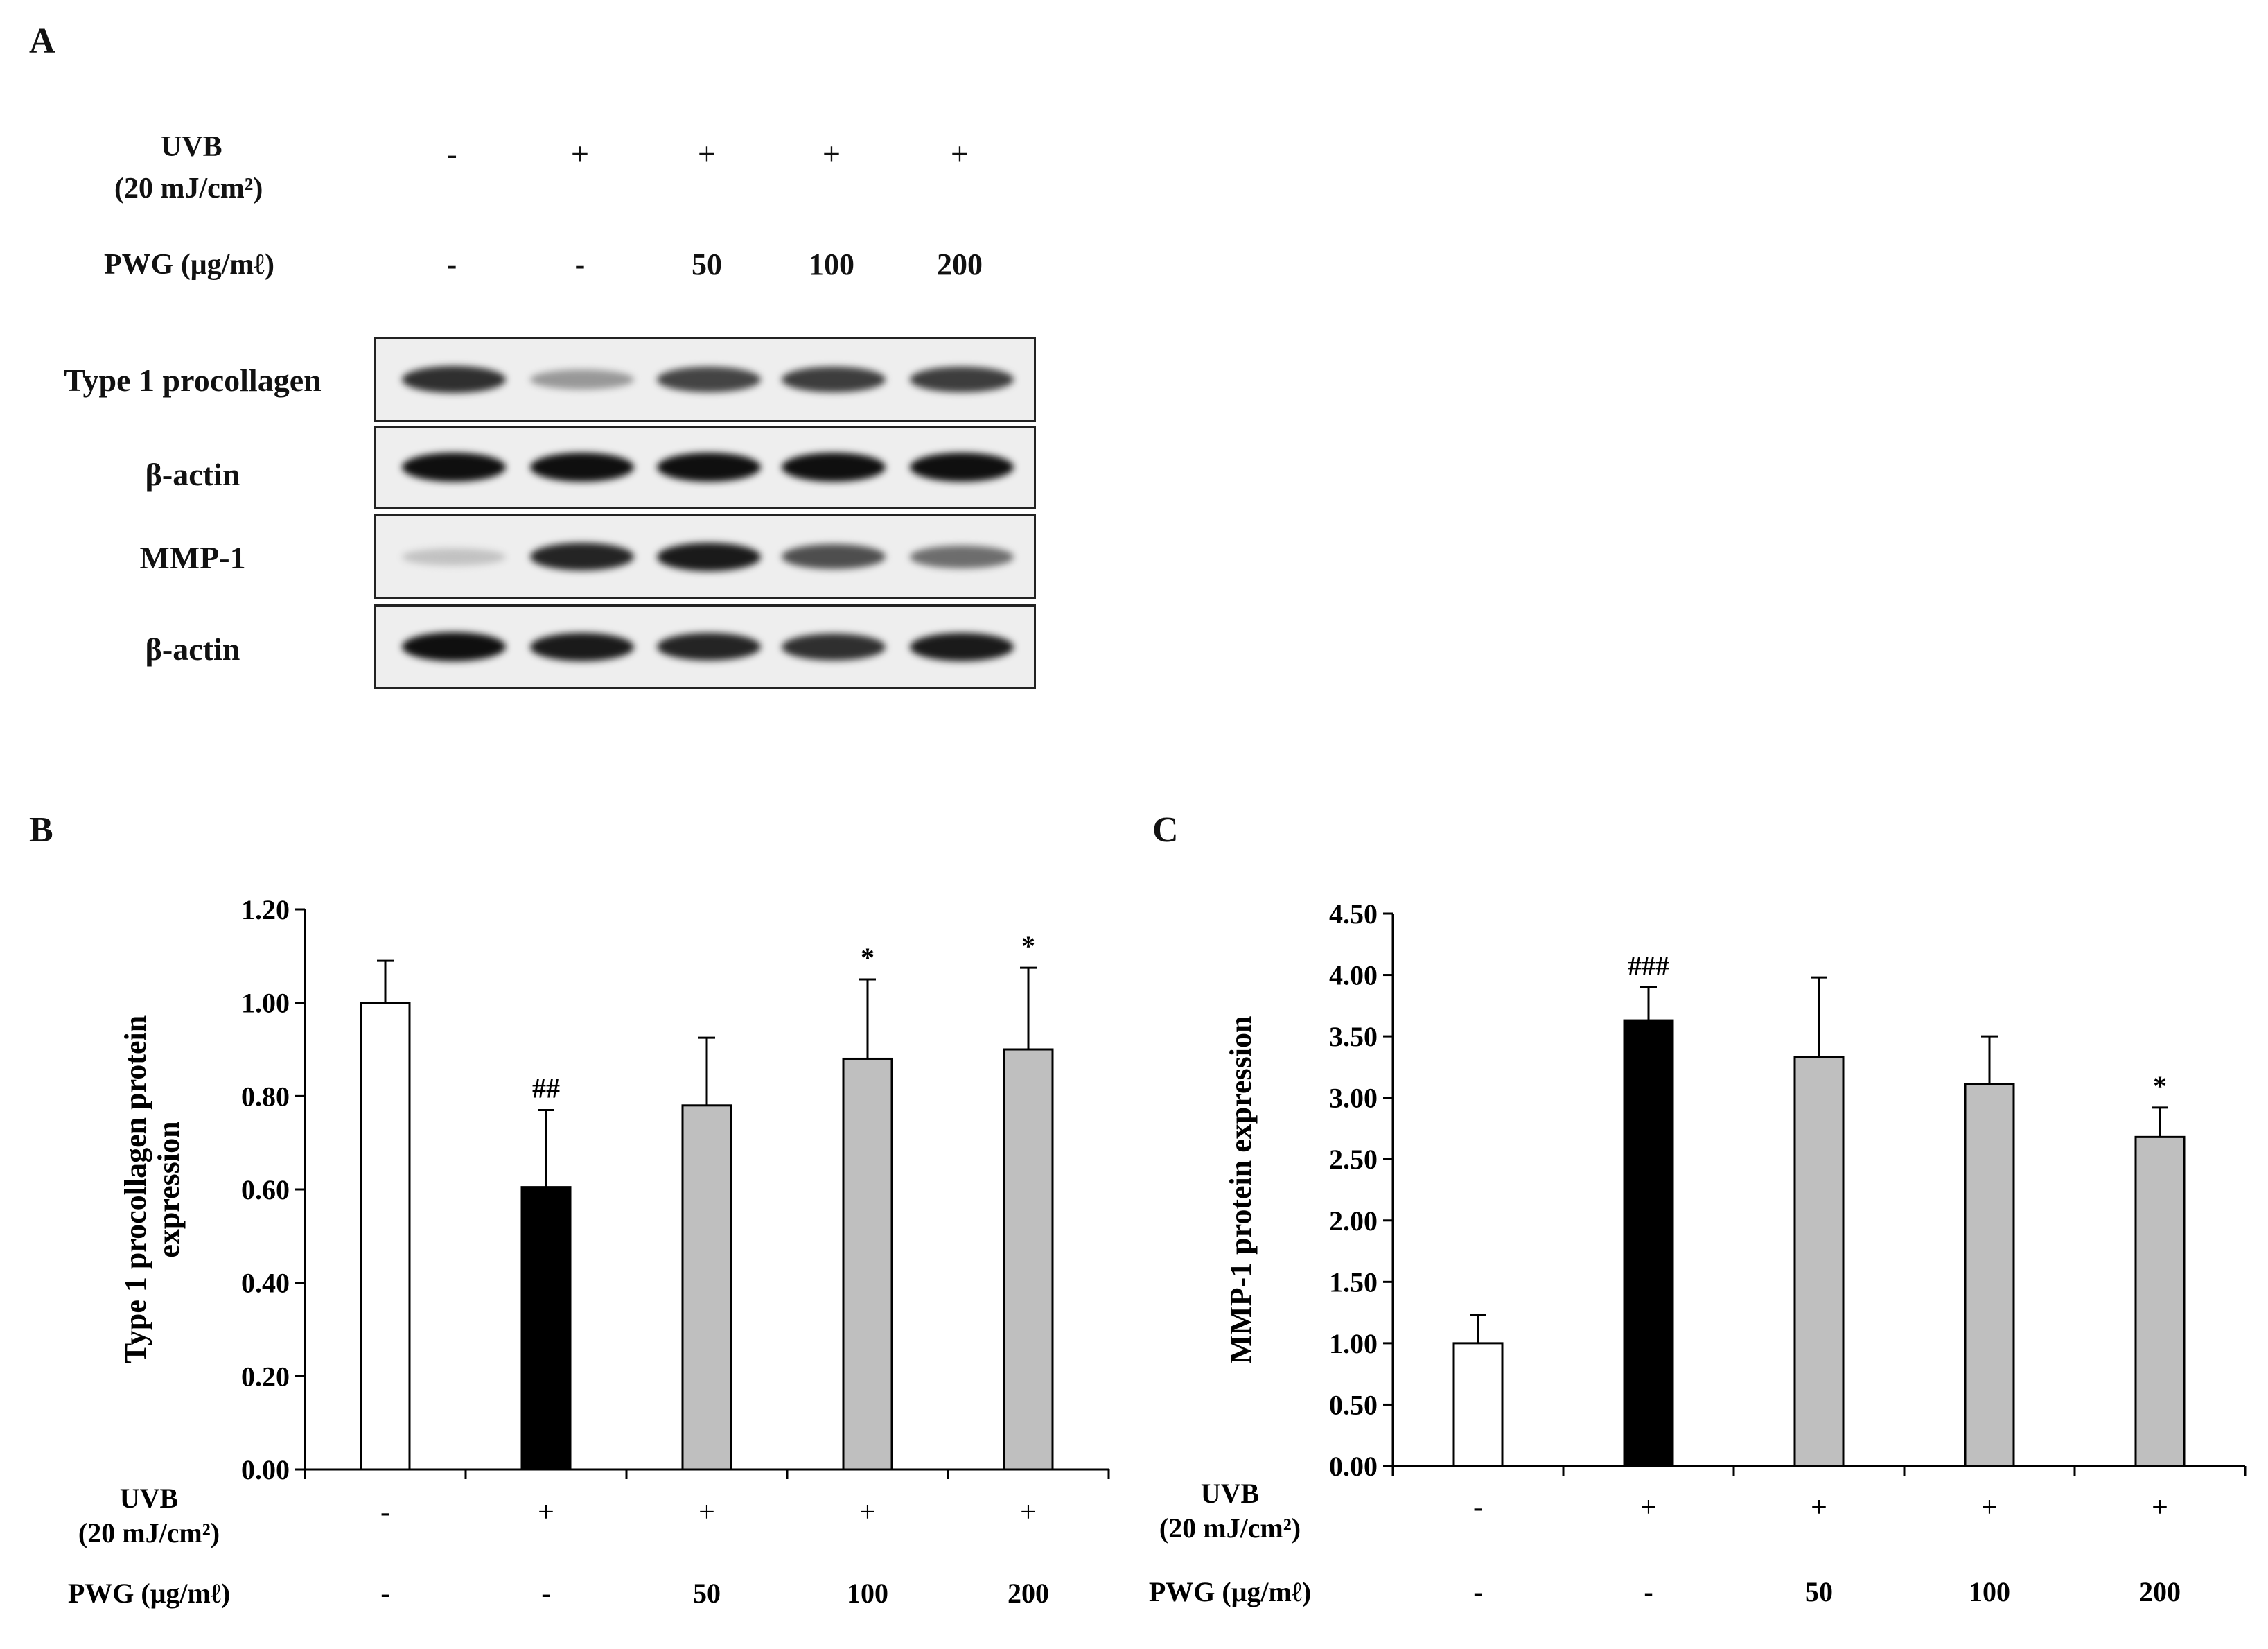 The image size is (2268, 1649). What do you see at coordinates (1241, 1190) in the screenshot?
I see `y-axis-label: MMP-1 protein expression` at bounding box center [1241, 1190].